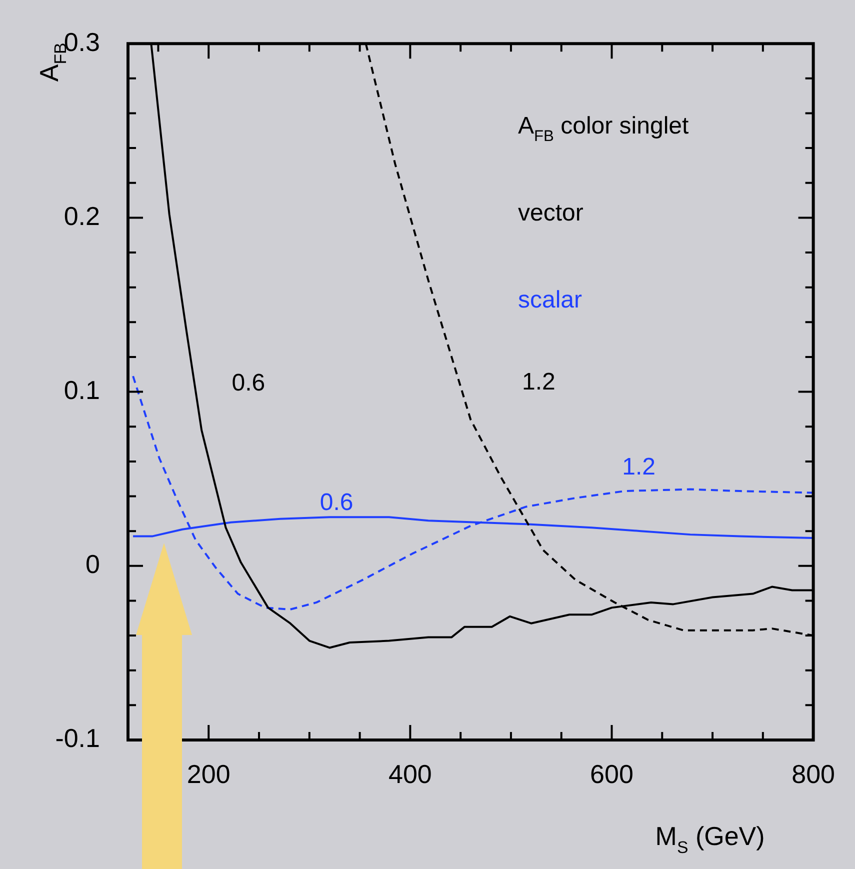  What do you see at coordinates (82, 215) in the screenshot?
I see `y-tick-label: 0.2` at bounding box center [82, 215].